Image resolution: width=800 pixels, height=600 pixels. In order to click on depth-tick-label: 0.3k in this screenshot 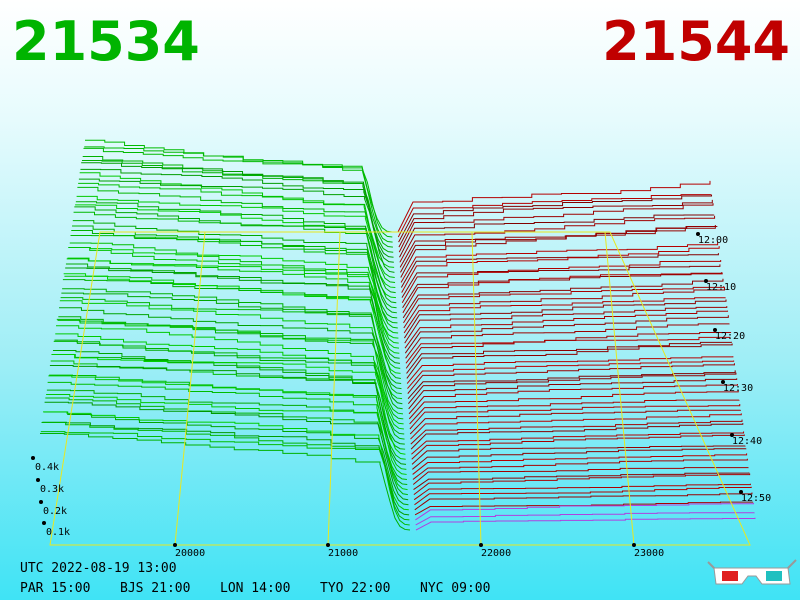, I will do `click(52, 489)`.